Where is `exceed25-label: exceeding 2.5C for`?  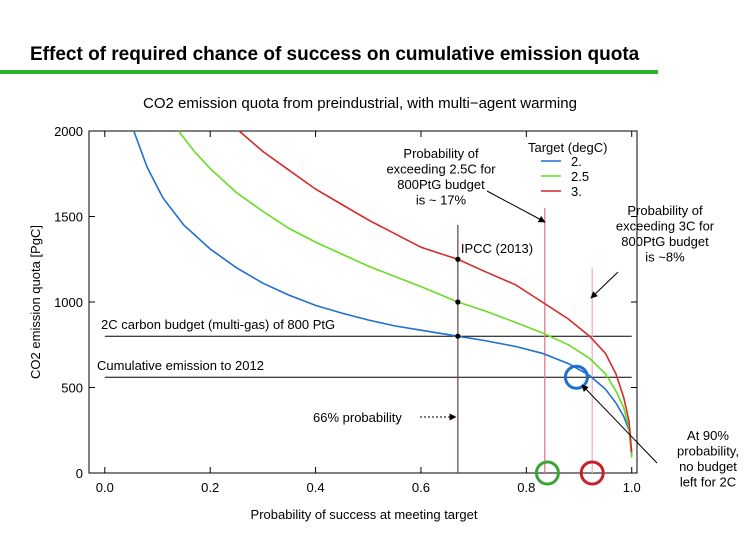 exceed25-label: exceeding 2.5C for is located at coordinates (441, 169).